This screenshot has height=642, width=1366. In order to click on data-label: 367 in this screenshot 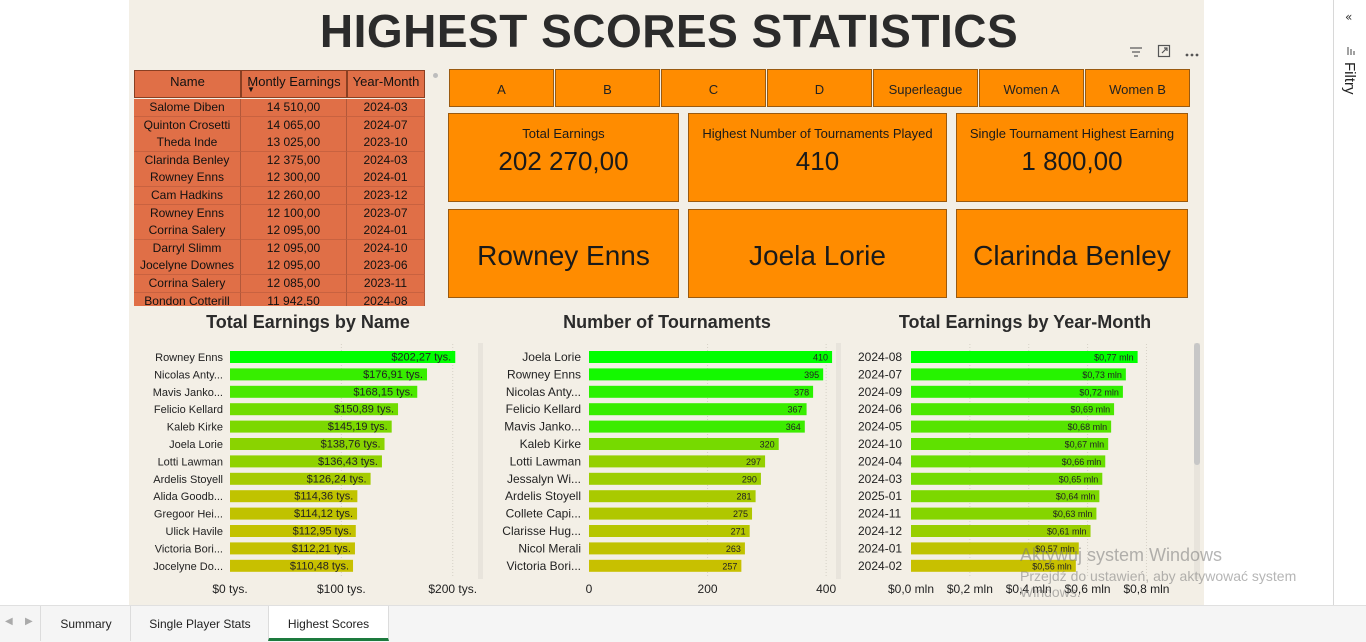, I will do `click(795, 410)`.